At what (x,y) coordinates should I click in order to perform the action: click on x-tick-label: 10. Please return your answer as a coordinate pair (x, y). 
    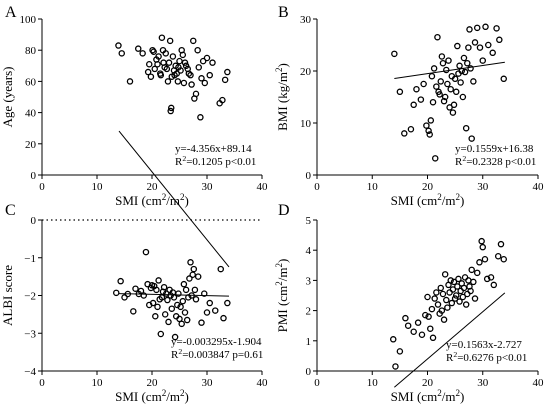
    Looking at the image, I should click on (98, 187).